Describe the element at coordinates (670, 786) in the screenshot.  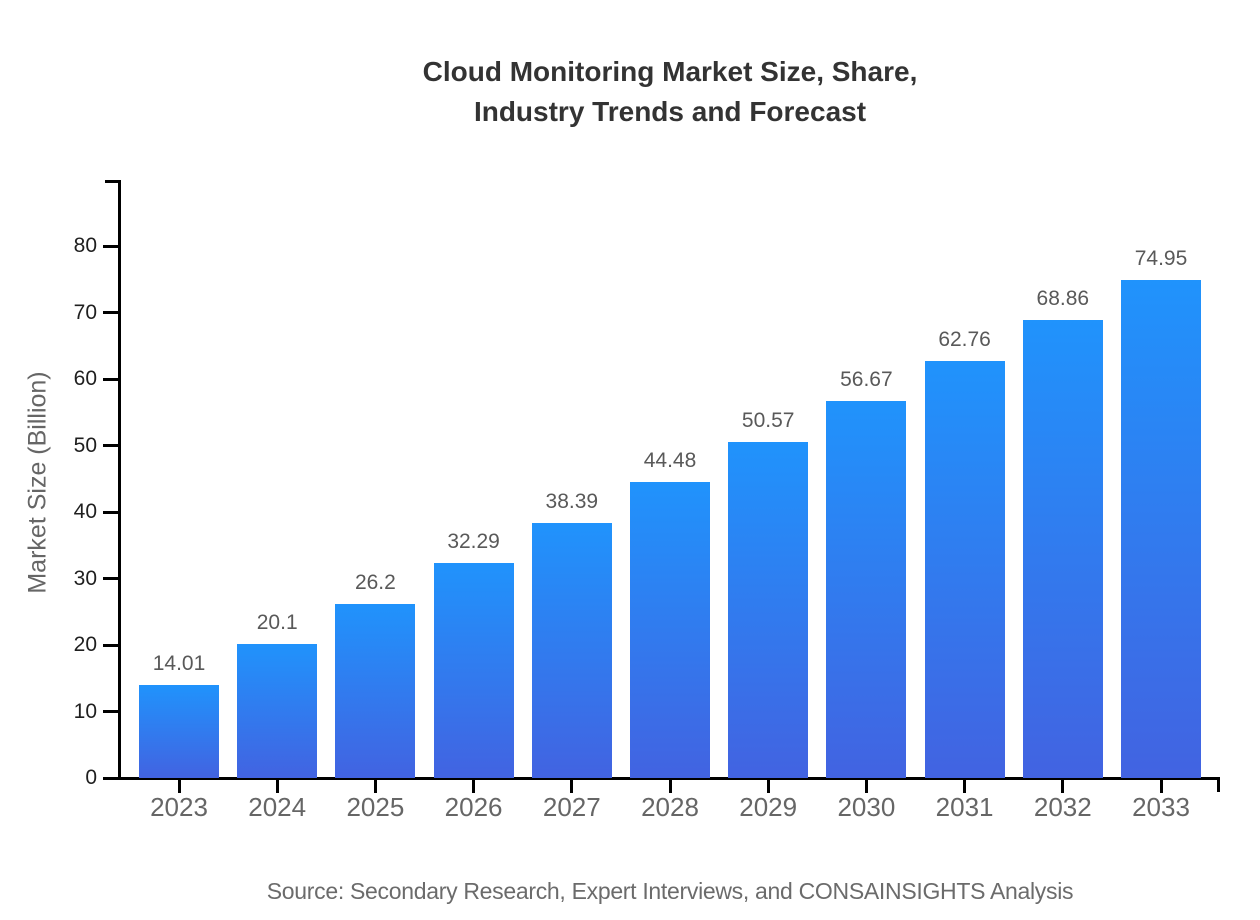
I see `x-axis-tick-2028` at that location.